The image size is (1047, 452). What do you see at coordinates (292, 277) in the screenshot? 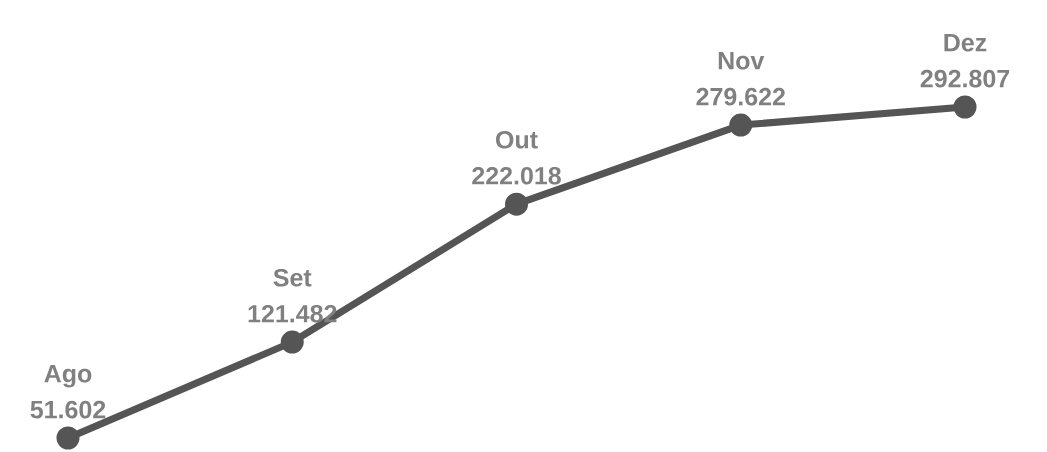
I see `x-tick-label: Set` at bounding box center [292, 277].